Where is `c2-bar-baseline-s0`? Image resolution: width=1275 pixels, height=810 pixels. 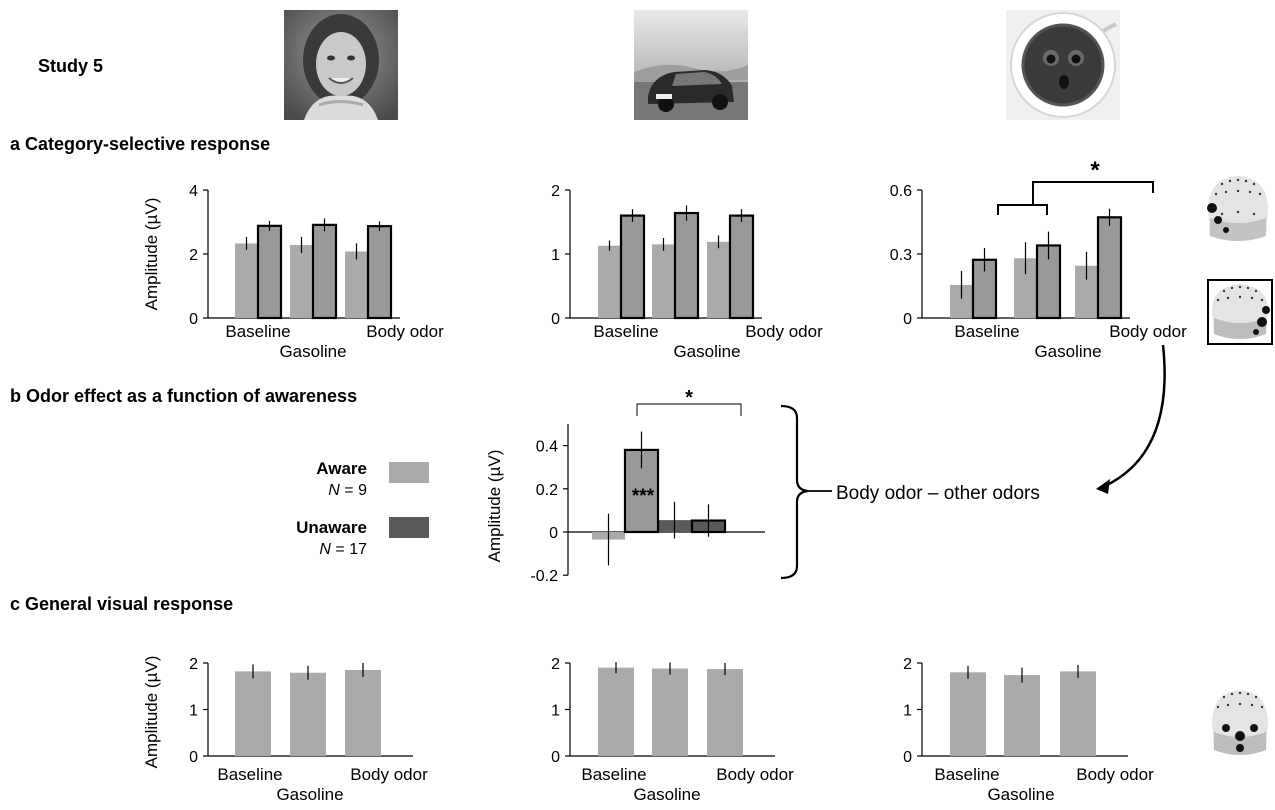
c2-bar-baseline-s0 is located at coordinates (616, 711).